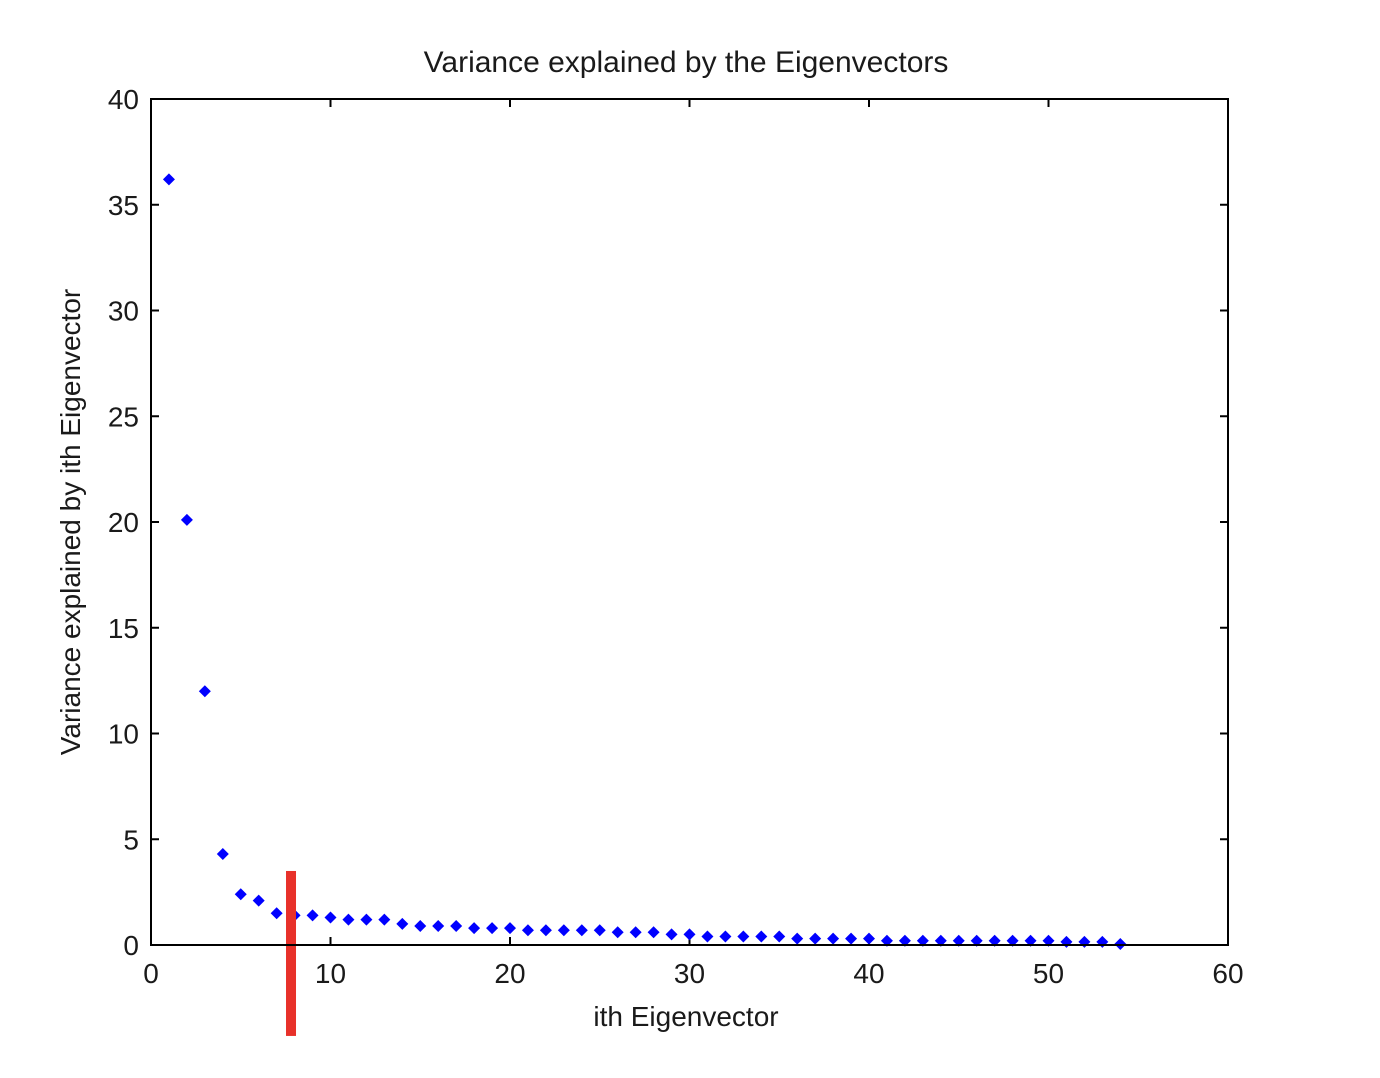 This screenshot has height=1078, width=1380. I want to click on y-tick-label: 10, so click(123, 734).